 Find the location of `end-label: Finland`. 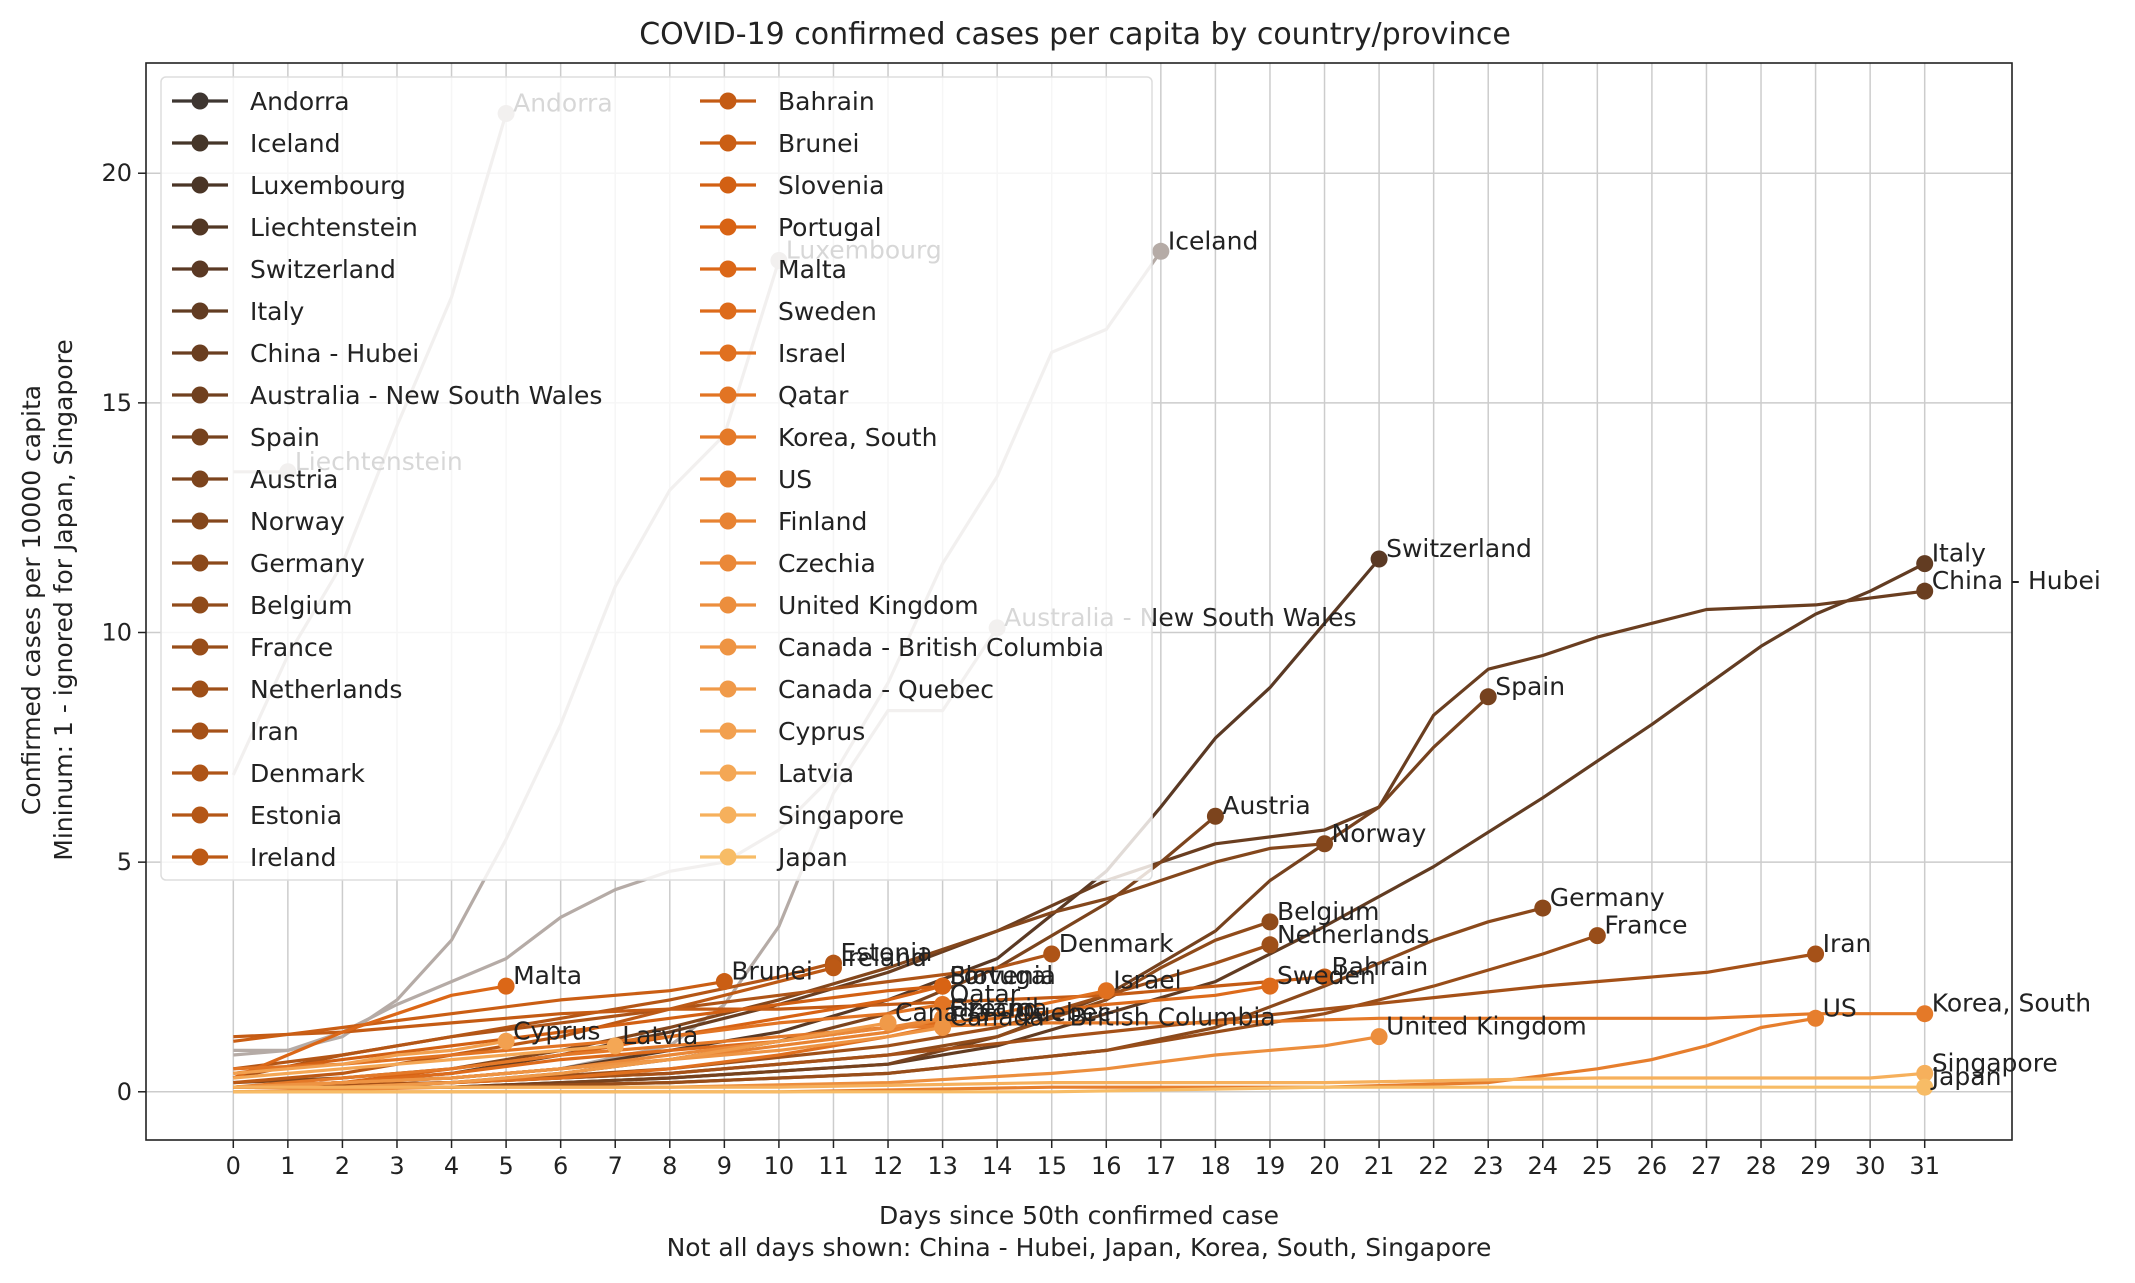

end-label: Finland is located at coordinates (994, 1007).